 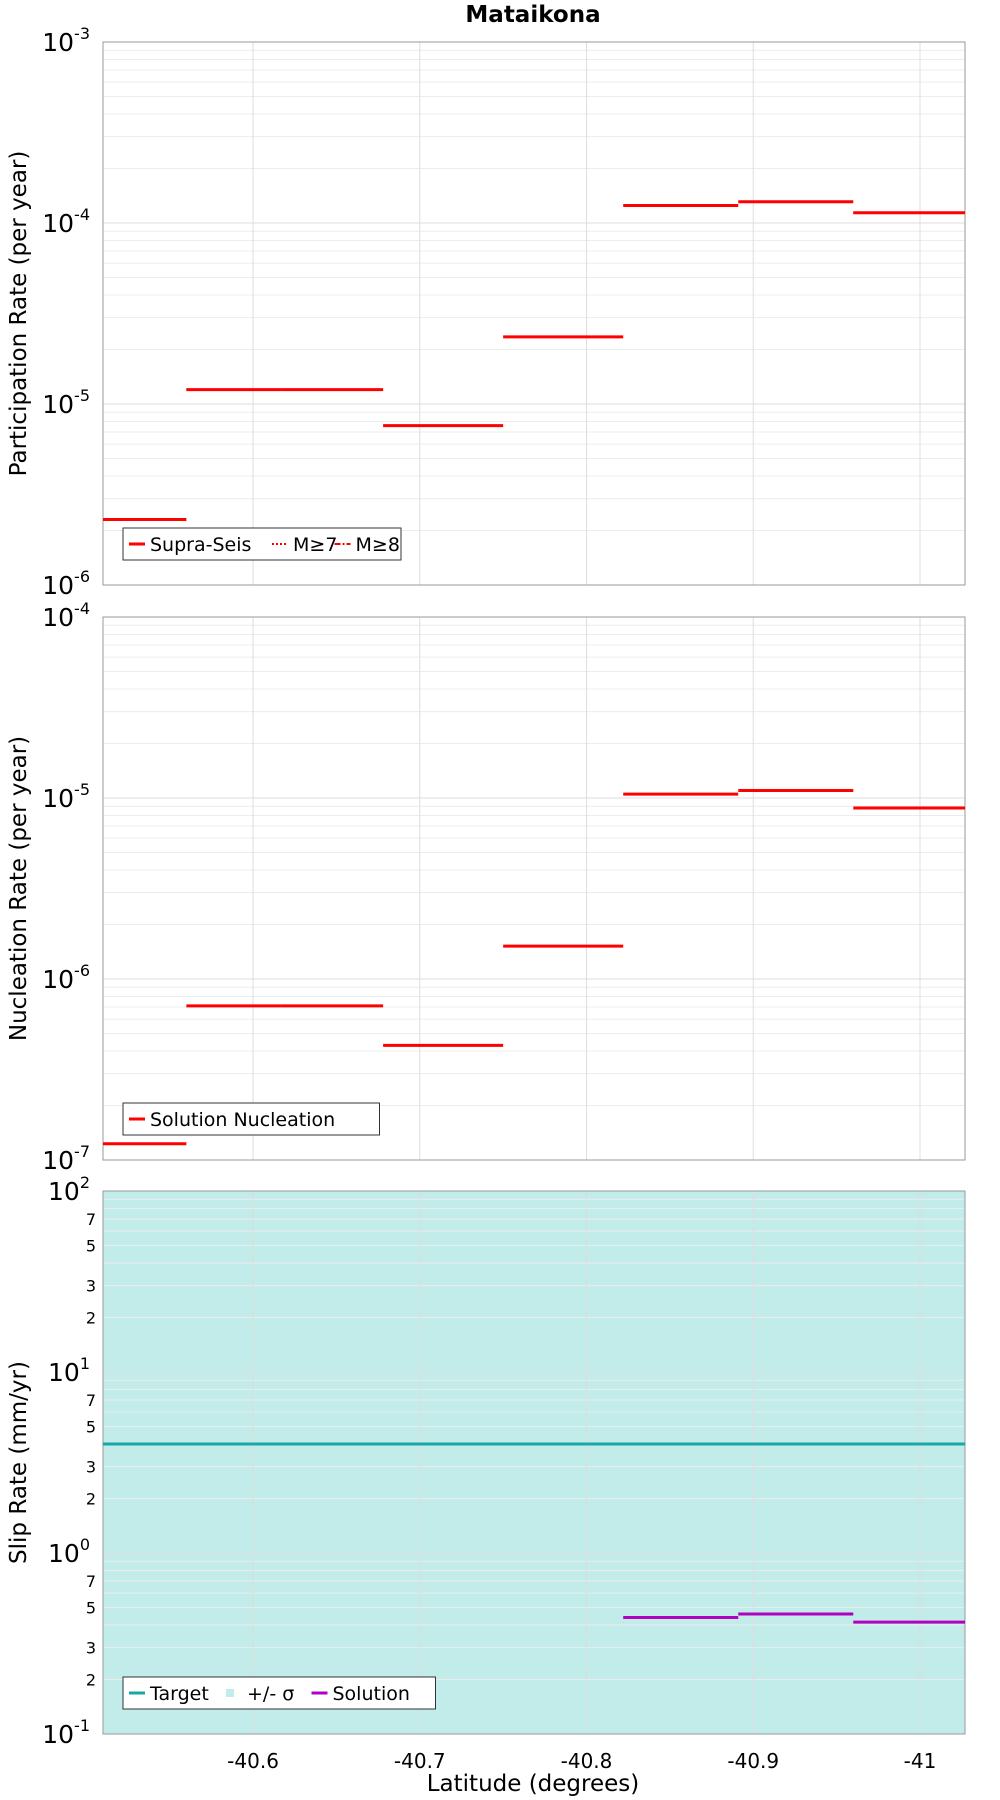 I want to click on y-axis-label: Nucleation Rate (per year), so click(x=19, y=888).